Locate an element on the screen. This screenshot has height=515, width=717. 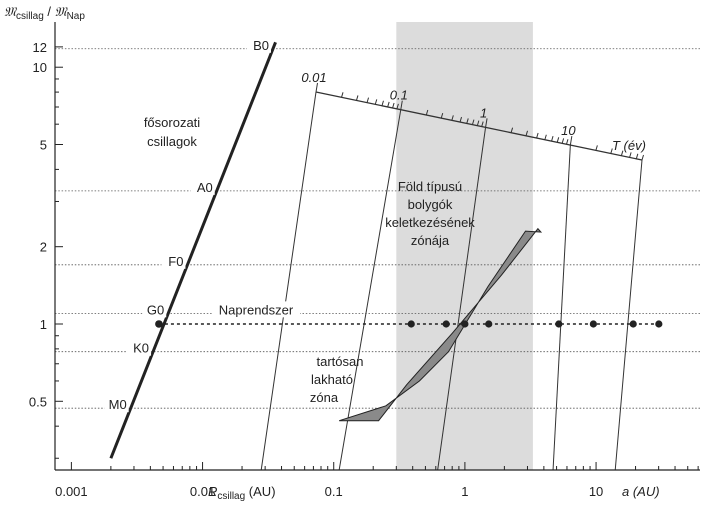
spectral-label-f0: F0 is located at coordinates (175, 261).